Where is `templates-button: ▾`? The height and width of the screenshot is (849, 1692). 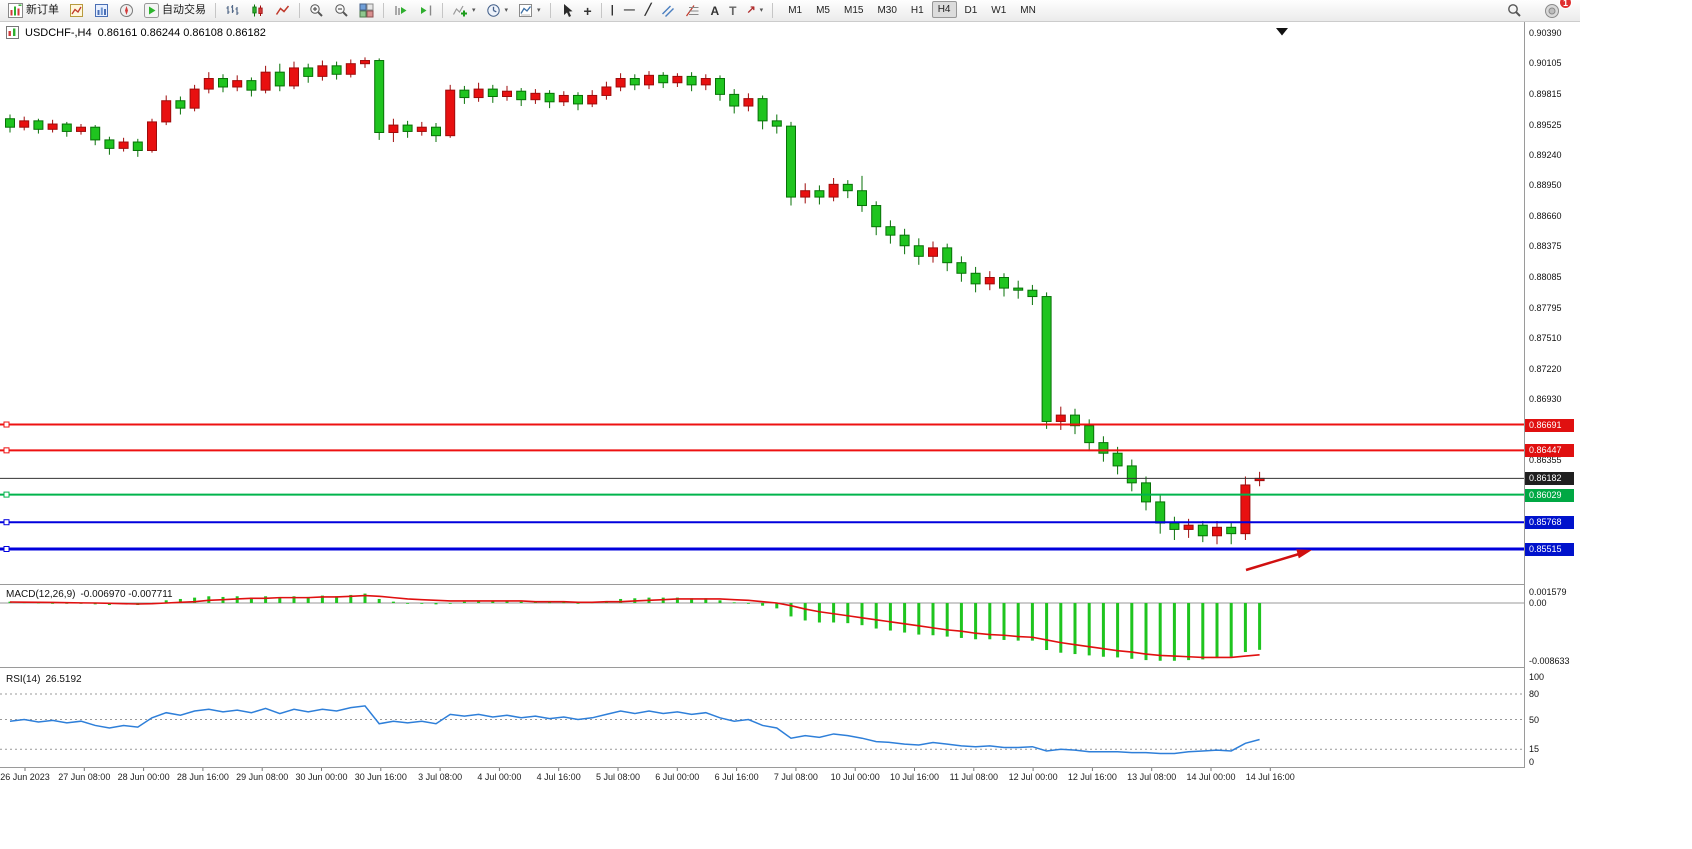 templates-button: ▾ is located at coordinates (529, 10).